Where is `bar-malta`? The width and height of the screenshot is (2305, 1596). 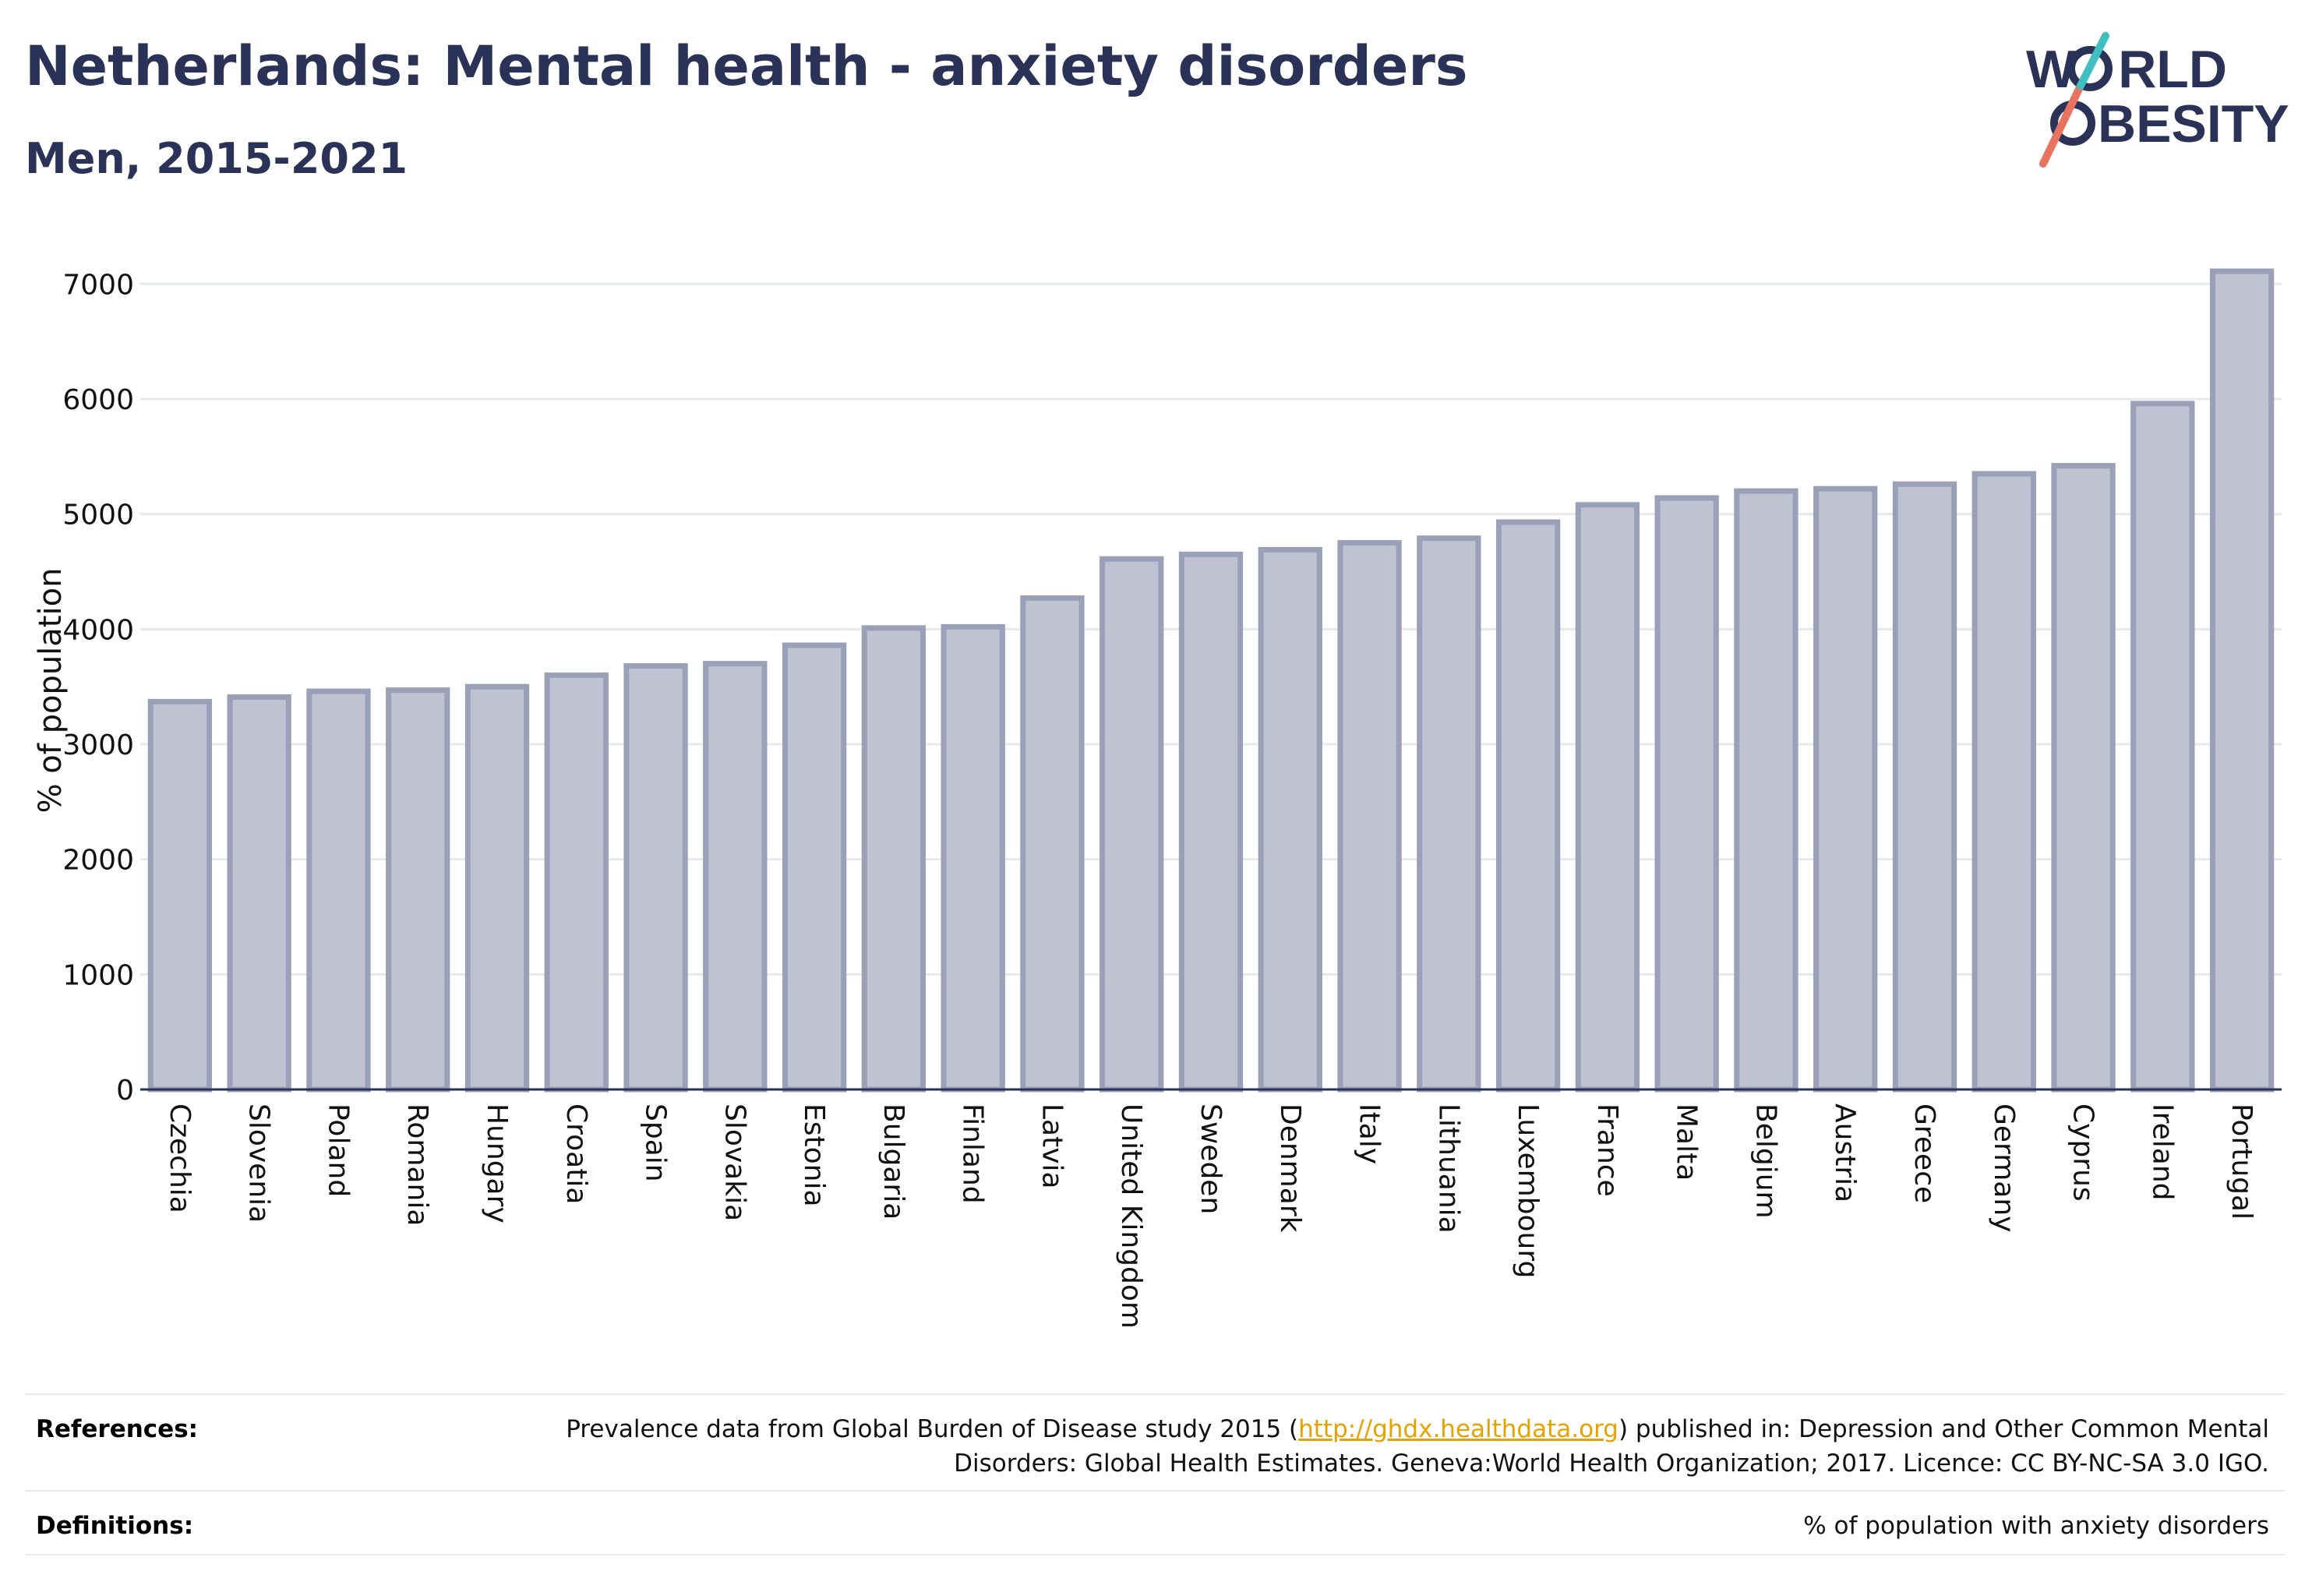
bar-malta is located at coordinates (1686, 794).